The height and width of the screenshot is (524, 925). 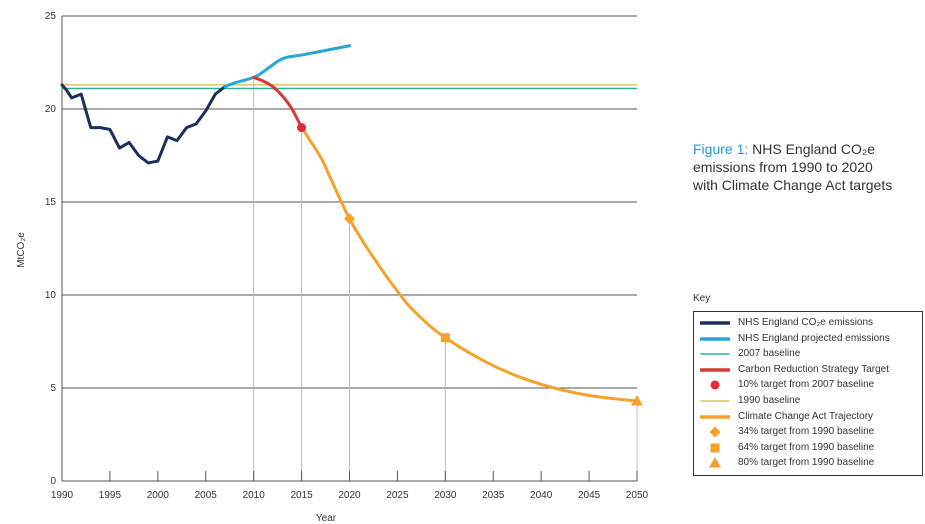 What do you see at coordinates (814, 369) in the screenshot?
I see `legend-label: Carbon Reduction Strategy Target` at bounding box center [814, 369].